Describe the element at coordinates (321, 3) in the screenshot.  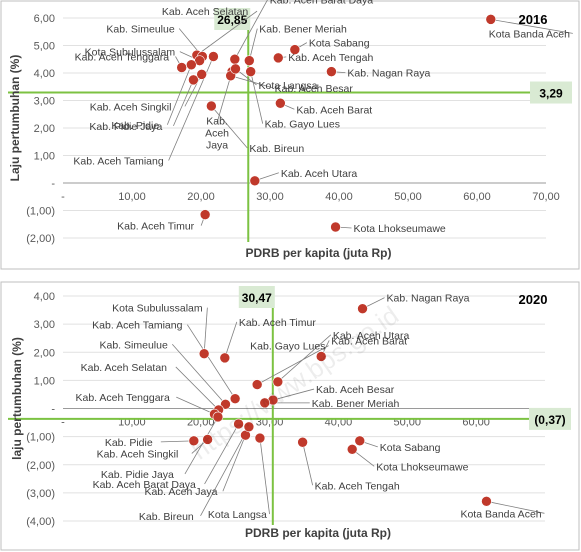
I see `data-label: Kab. Aceh Barat Daya` at that location.